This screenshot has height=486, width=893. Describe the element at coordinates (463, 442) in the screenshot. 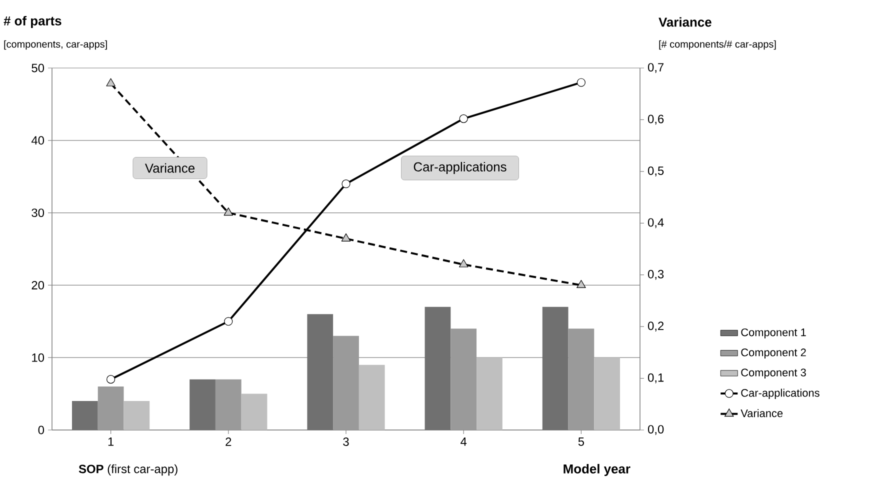

I see `x-tick-label: 4` at that location.